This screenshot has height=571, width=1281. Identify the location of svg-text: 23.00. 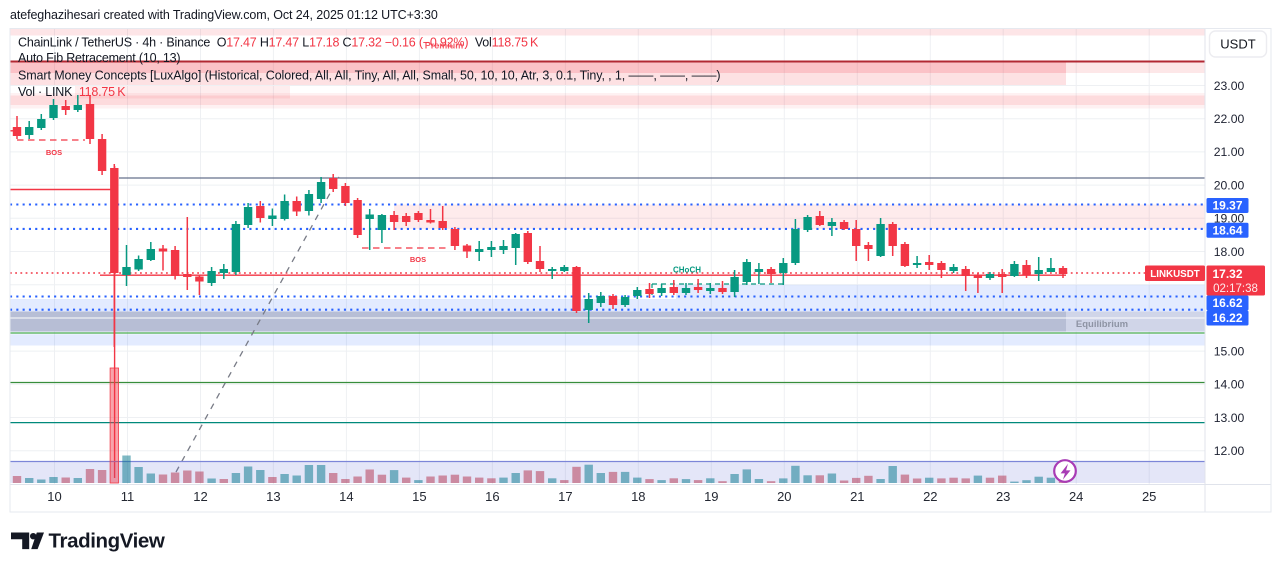
(1229, 86).